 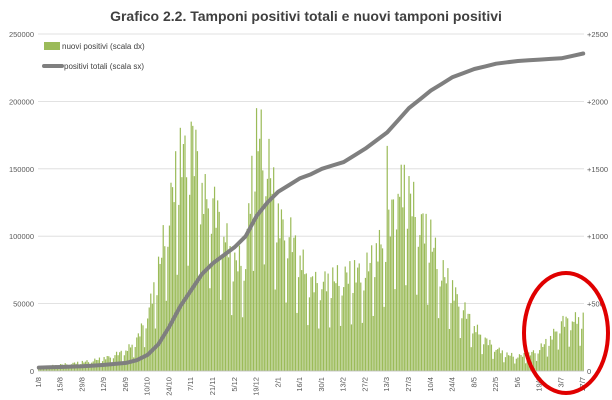 I want to click on x-tick-label: 10/10, so click(x=147, y=386).